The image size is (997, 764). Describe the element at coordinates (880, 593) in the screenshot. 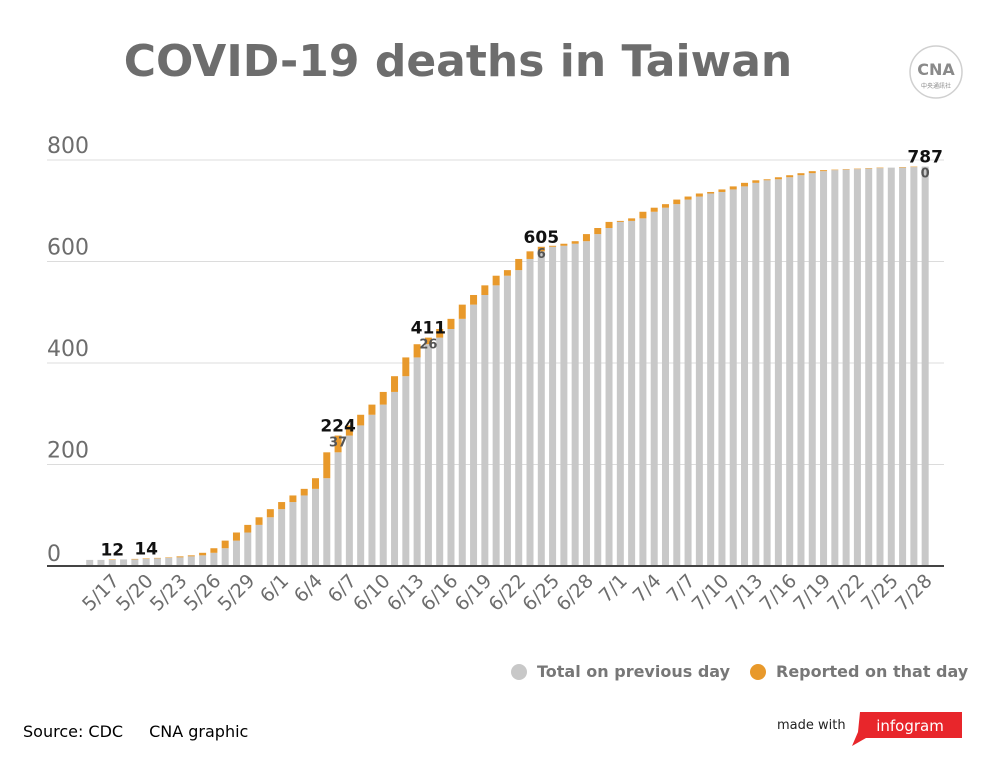

I see `x-tick-label: 7/25` at that location.